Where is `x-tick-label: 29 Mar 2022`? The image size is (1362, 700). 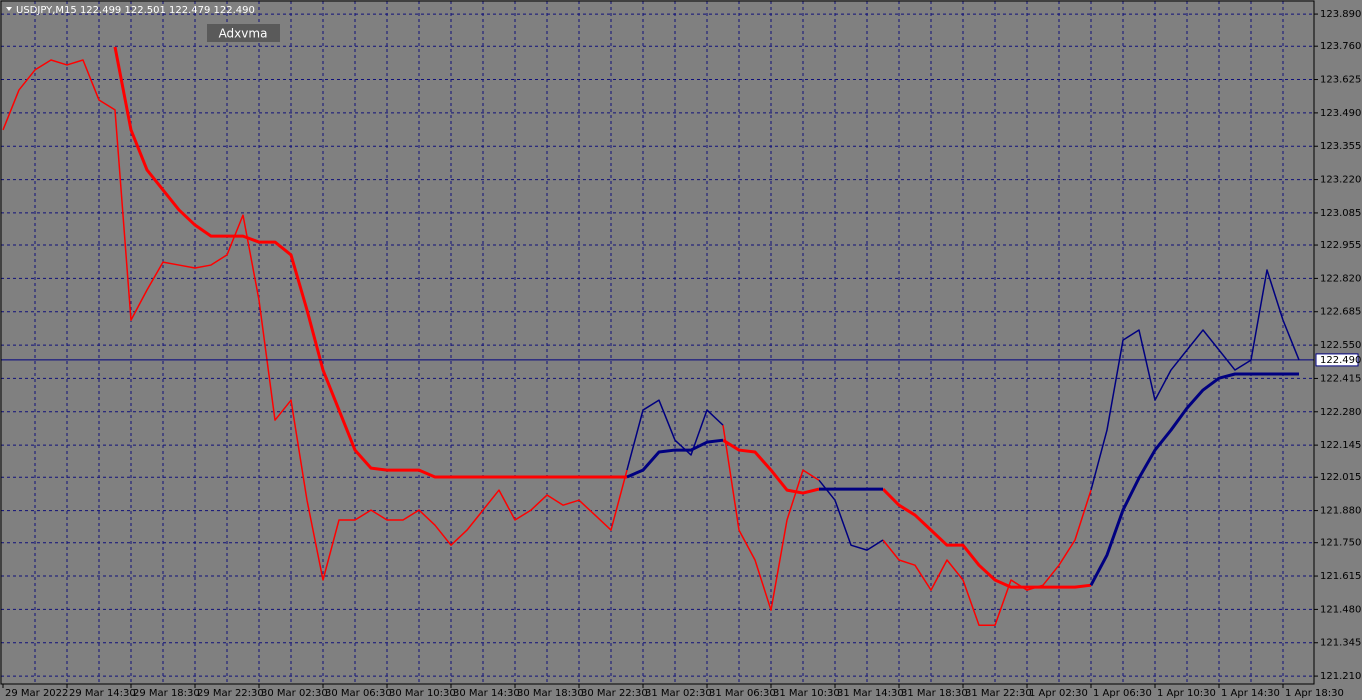 x-tick-label: 29 Mar 2022 is located at coordinates (36, 693).